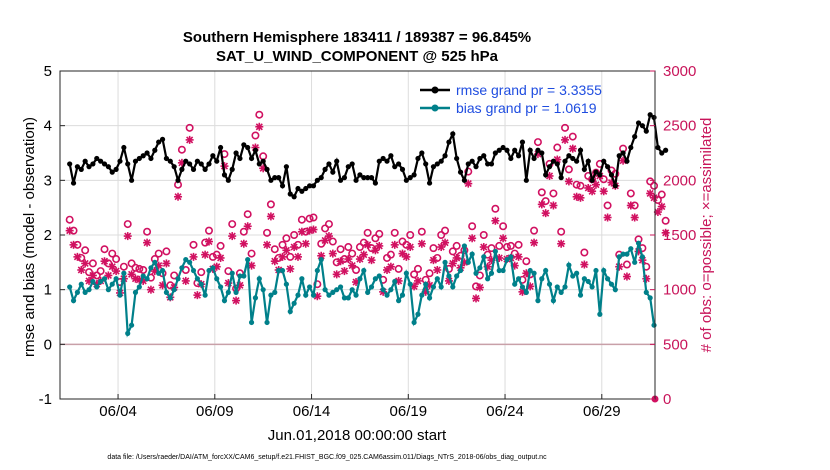 This screenshot has width=830, height=470. I want to click on legend-entry-bias: bias grand pr = 1.0619, so click(508, 108).